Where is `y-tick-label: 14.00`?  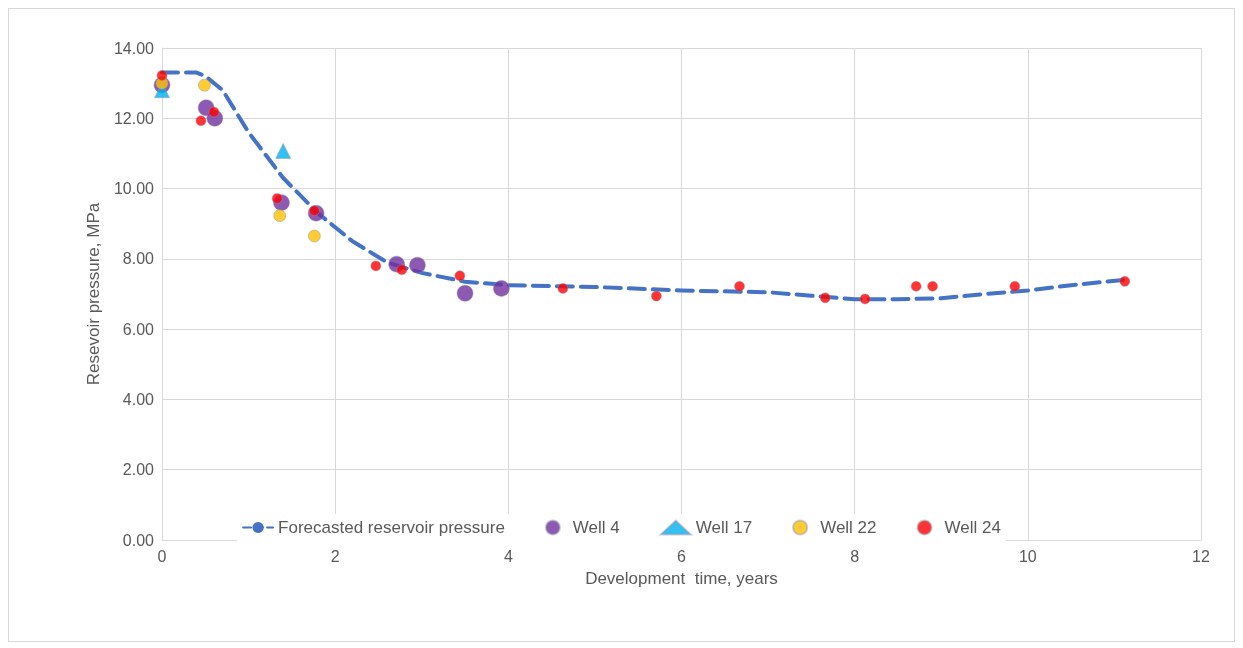
y-tick-label: 14.00 is located at coordinates (134, 48).